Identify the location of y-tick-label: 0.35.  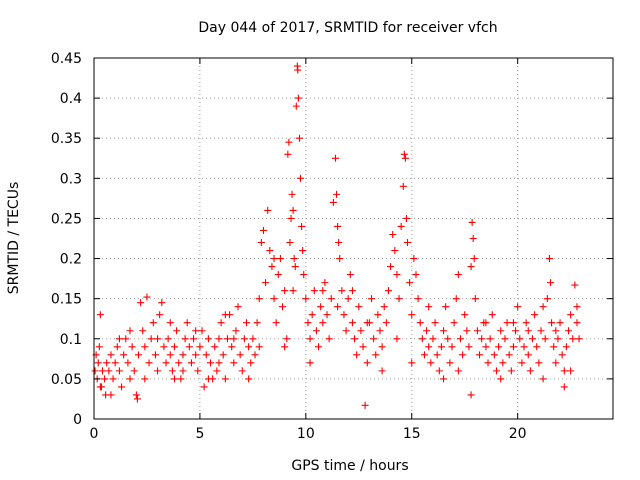
(66, 139).